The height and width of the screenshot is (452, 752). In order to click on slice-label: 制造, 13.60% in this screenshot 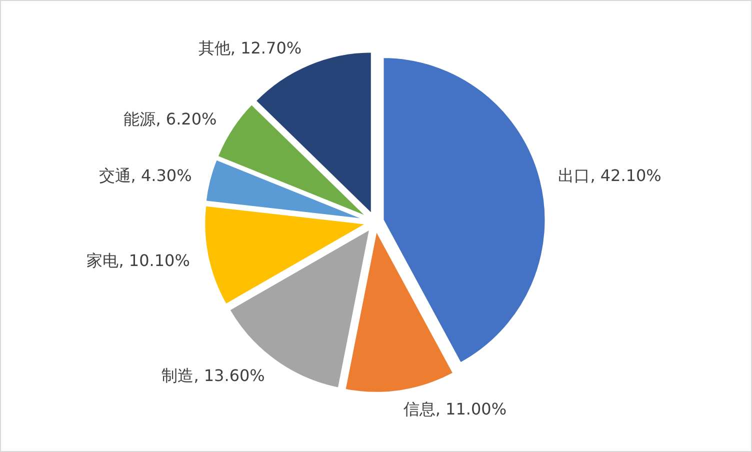, I will do `click(213, 376)`.